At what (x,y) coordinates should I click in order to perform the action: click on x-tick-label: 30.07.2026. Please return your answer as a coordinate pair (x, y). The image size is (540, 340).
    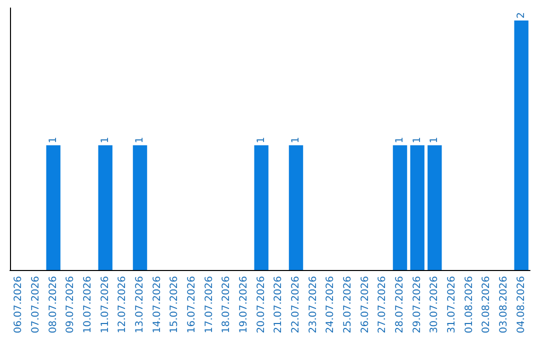
    Looking at the image, I should click on (434, 305).